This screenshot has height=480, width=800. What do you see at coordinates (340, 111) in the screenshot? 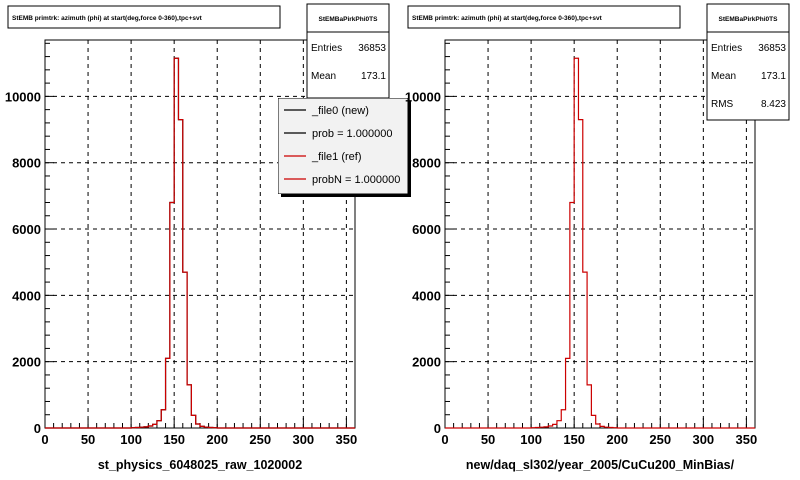
I see `legend-entry: _file0 (new)` at bounding box center [340, 111].